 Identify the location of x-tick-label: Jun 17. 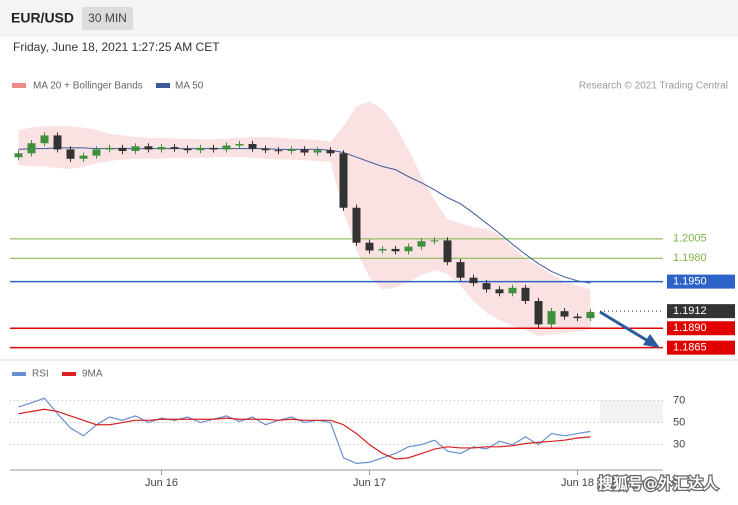
(369, 483).